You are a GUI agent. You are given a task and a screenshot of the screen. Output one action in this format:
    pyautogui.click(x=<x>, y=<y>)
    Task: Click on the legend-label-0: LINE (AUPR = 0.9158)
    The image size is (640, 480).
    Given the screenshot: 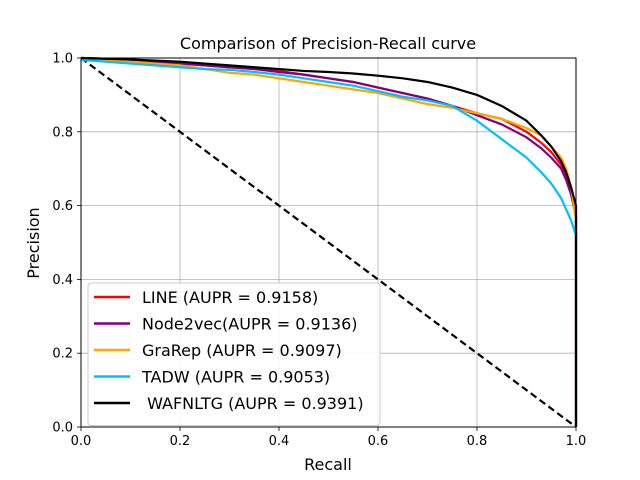 What is the action you would take?
    pyautogui.click(x=230, y=297)
    